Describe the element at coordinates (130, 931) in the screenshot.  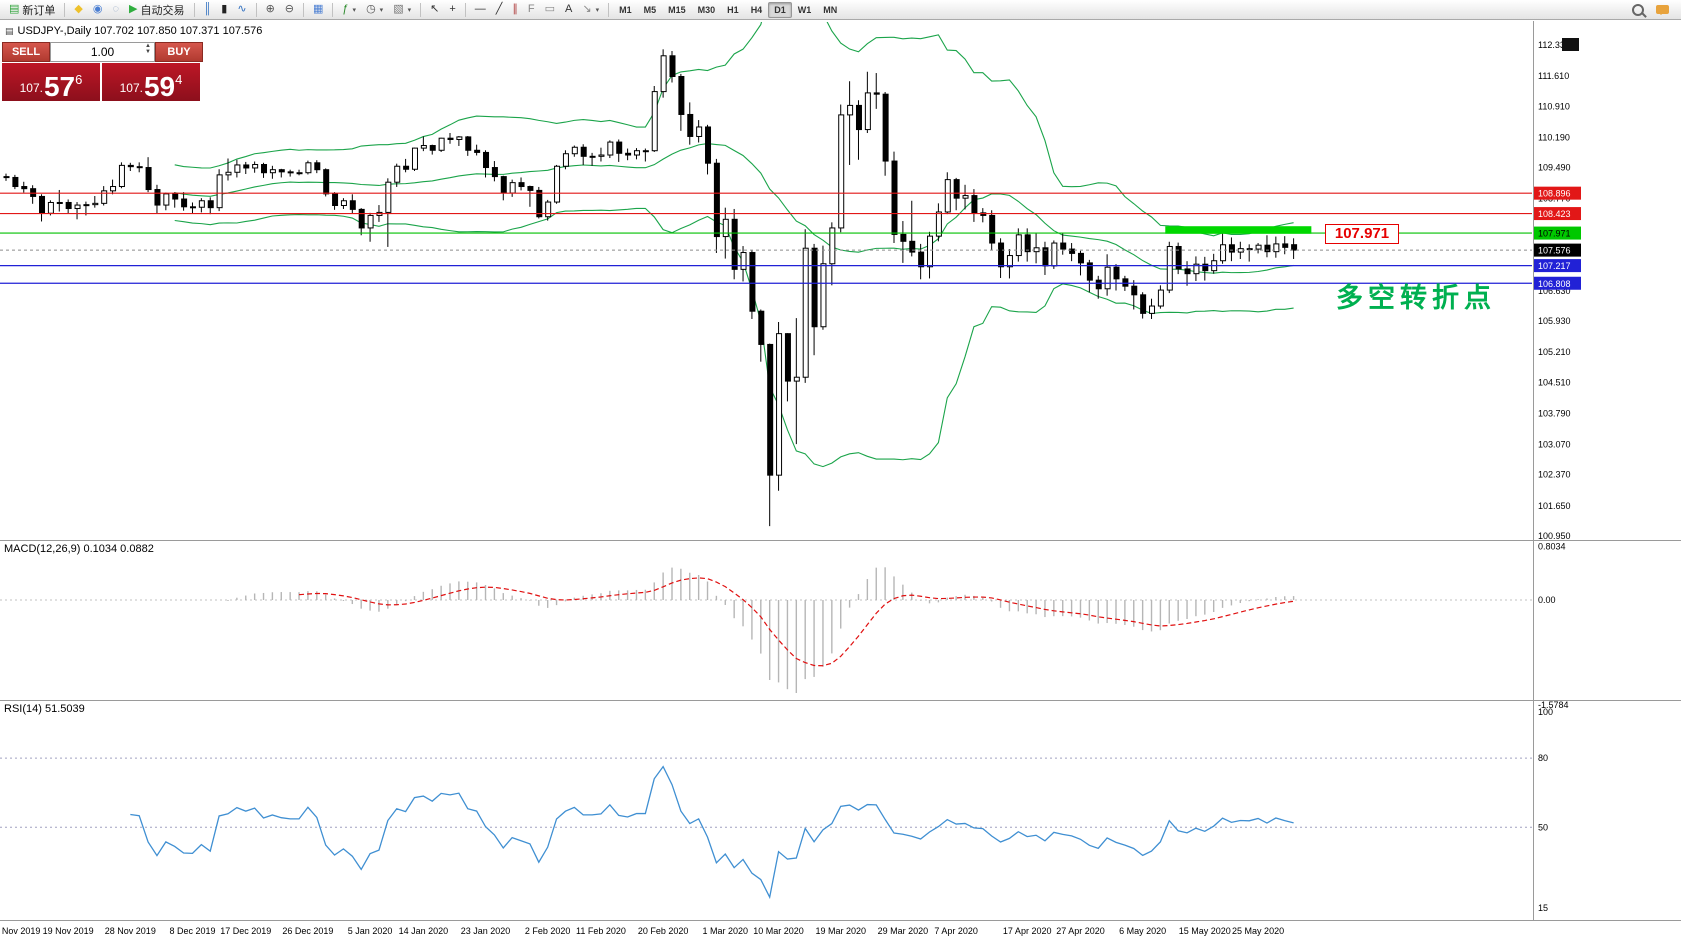
I see `date-tick-label: 28 Nov 2019` at that location.